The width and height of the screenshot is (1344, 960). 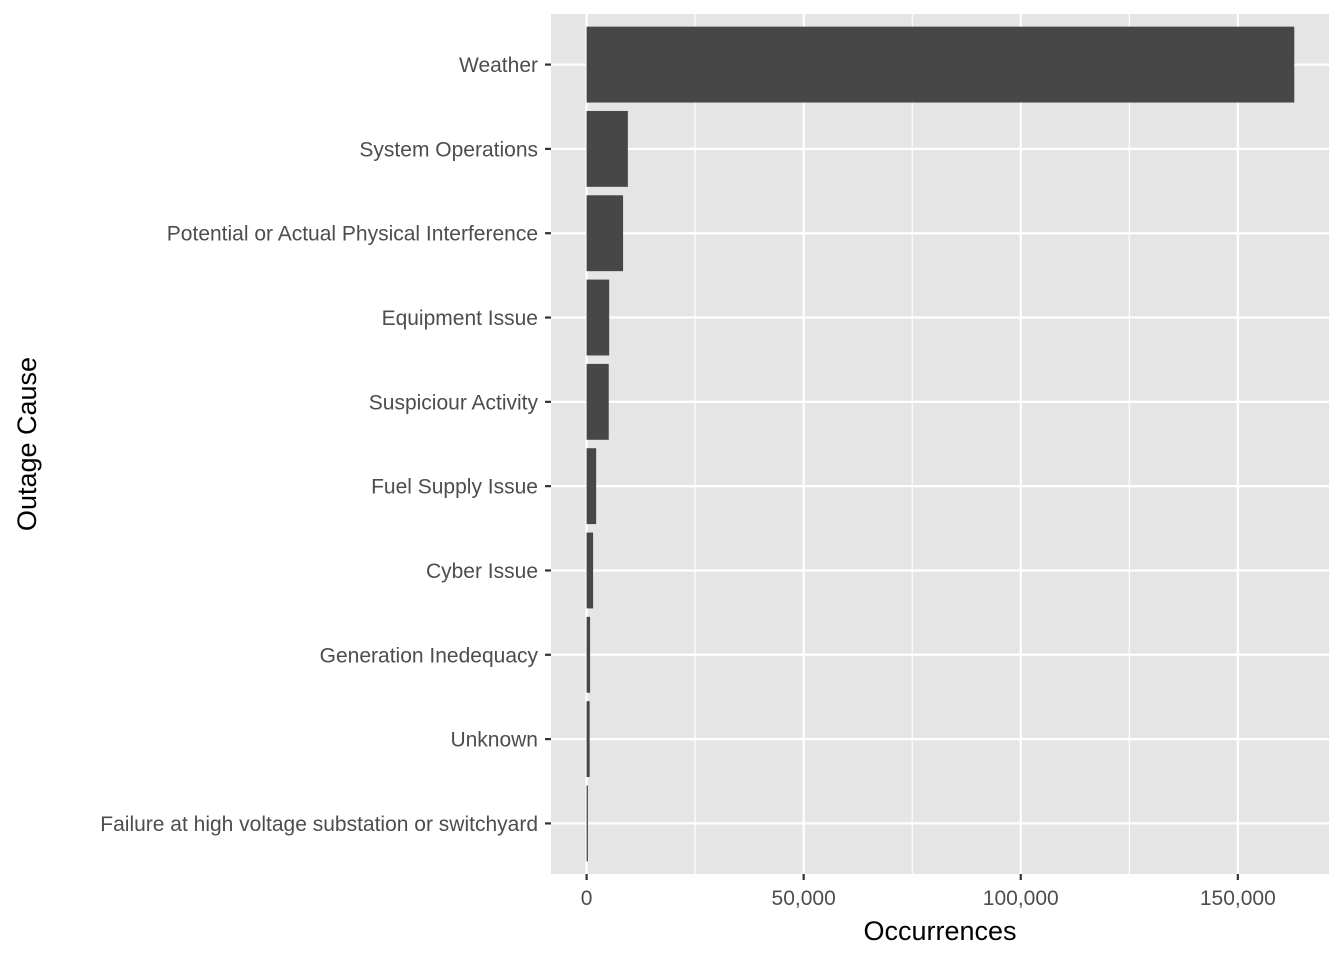 What do you see at coordinates (498, 65) in the screenshot?
I see `y-tick-label: Weather` at bounding box center [498, 65].